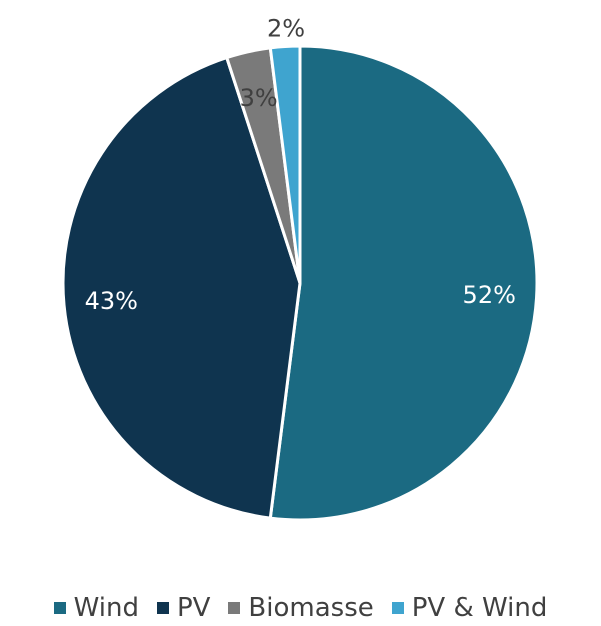 The width and height of the screenshot is (601, 626). What do you see at coordinates (162, 608) in the screenshot?
I see `legend-swatch-pv` at bounding box center [162, 608].